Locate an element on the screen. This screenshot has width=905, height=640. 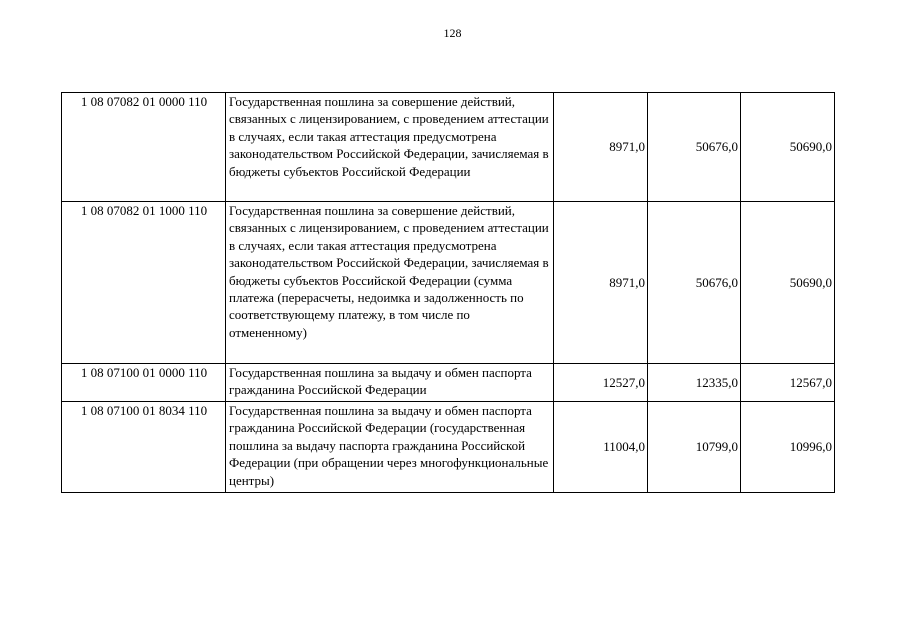
value-cell: 12335,0 is located at coordinates (694, 382).